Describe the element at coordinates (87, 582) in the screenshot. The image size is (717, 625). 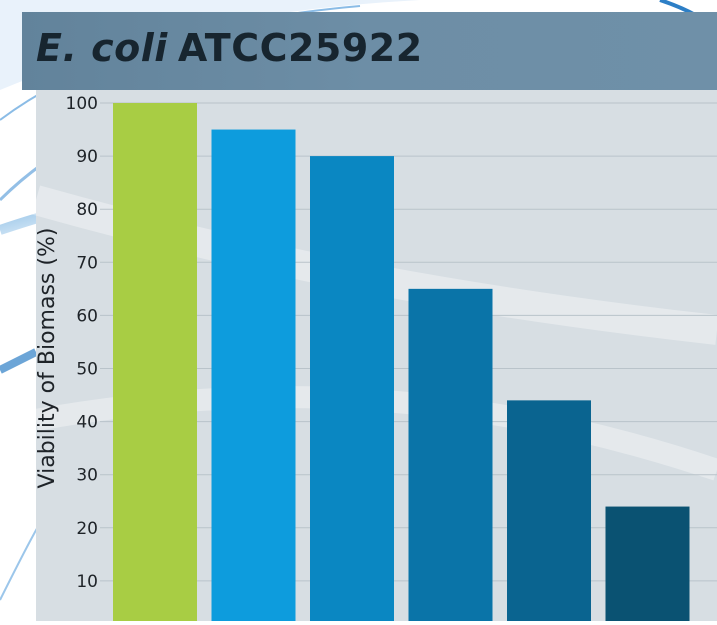
I see `y-tick-label: 10` at that location.